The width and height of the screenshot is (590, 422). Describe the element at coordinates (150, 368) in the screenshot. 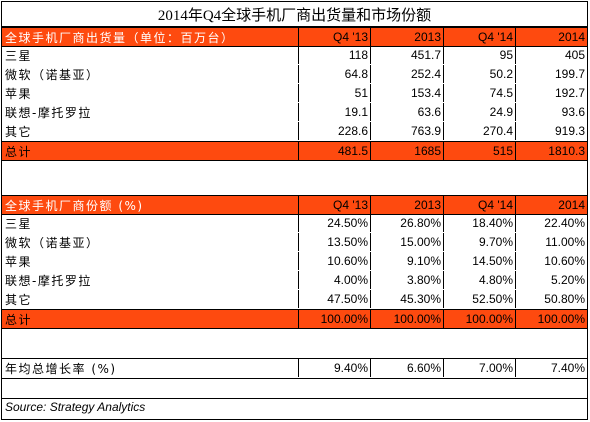

I see `row-label: 年均总增长率 (%)` at that location.